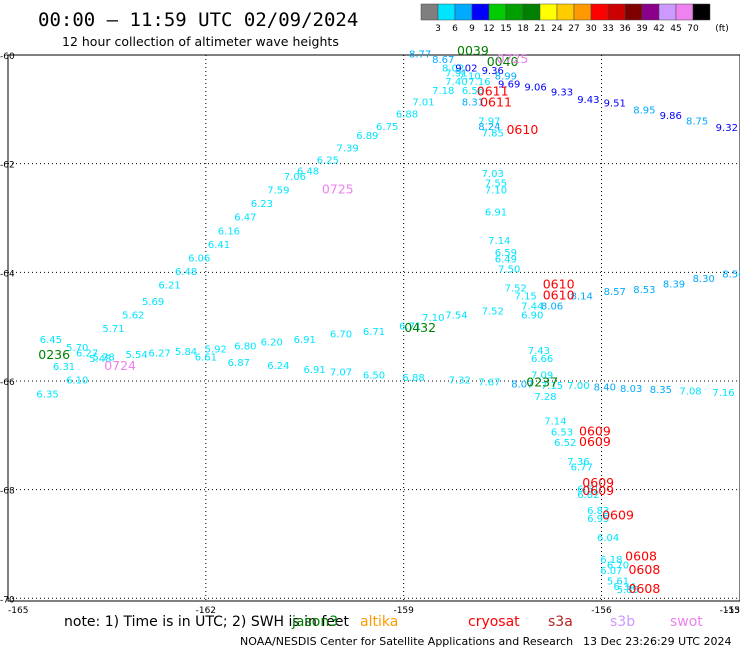 The width and height of the screenshot is (740, 650). Describe the element at coordinates (198, 20) in the screenshot. I see `chart-title: 00:00 – 11:59 UTC 02/09/2024` at that location.